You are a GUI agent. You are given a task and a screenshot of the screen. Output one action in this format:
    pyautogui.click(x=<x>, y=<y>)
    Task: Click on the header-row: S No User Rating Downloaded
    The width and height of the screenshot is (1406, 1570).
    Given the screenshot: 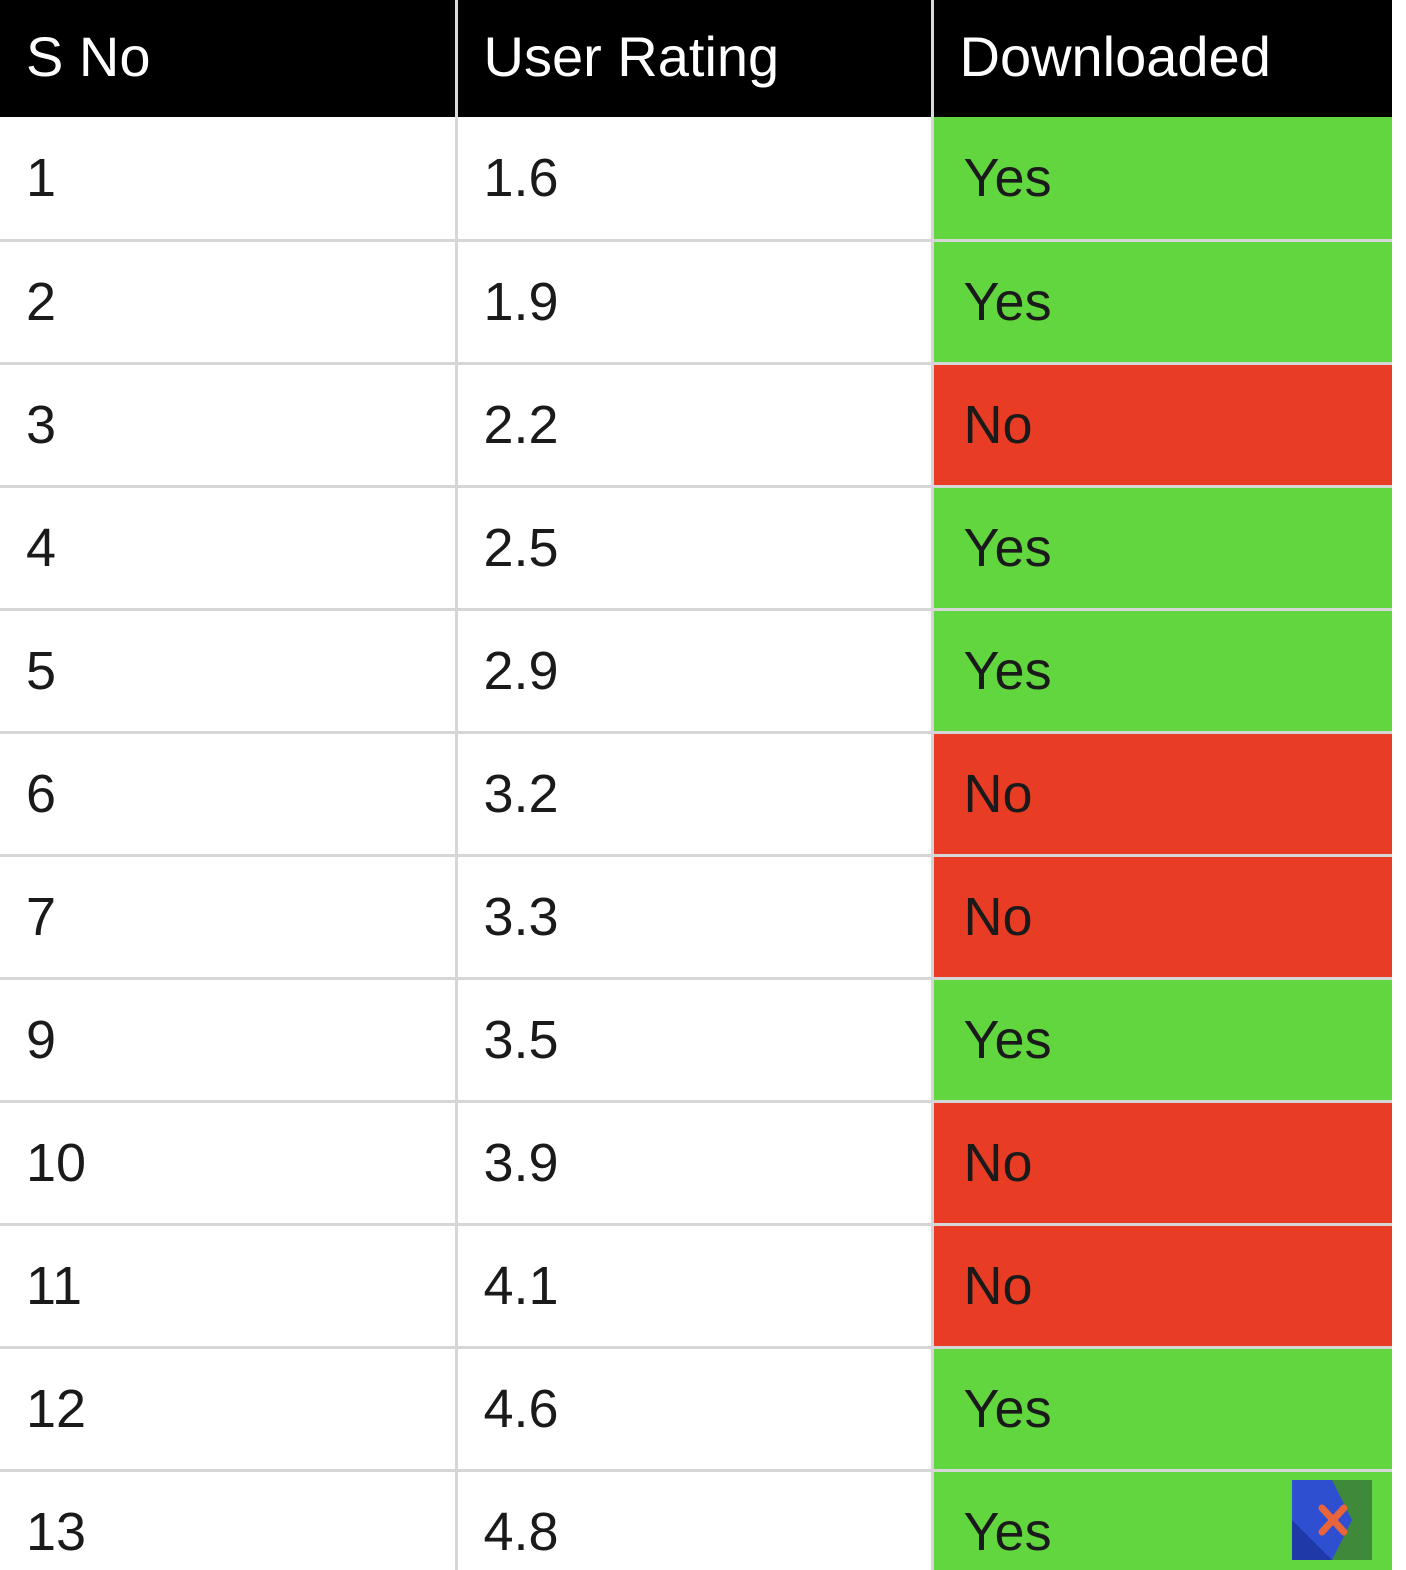 What is the action you would take?
    pyautogui.click(x=696, y=58)
    